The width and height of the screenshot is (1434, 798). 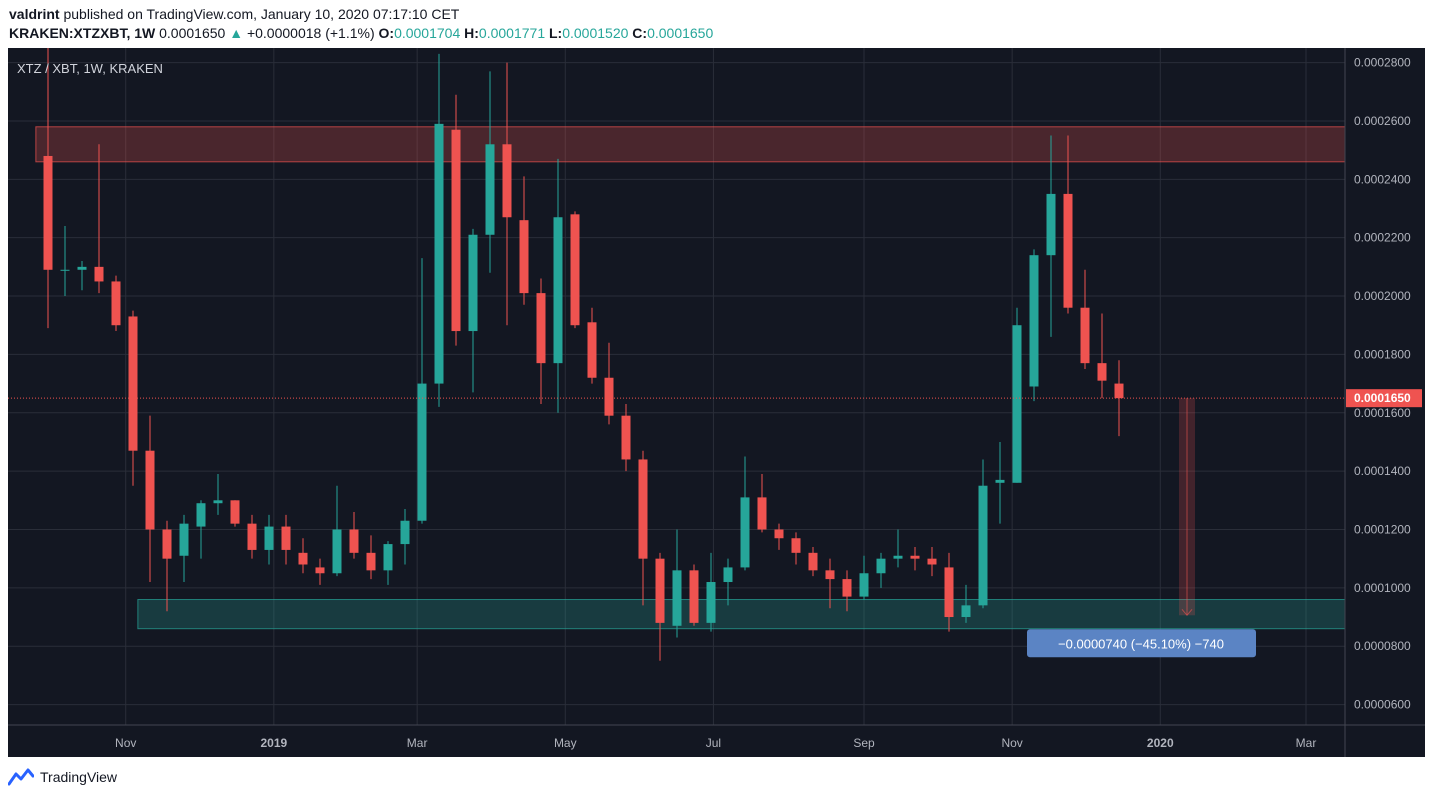 What do you see at coordinates (62, 777) in the screenshot?
I see `footer-brand: TradingView` at bounding box center [62, 777].